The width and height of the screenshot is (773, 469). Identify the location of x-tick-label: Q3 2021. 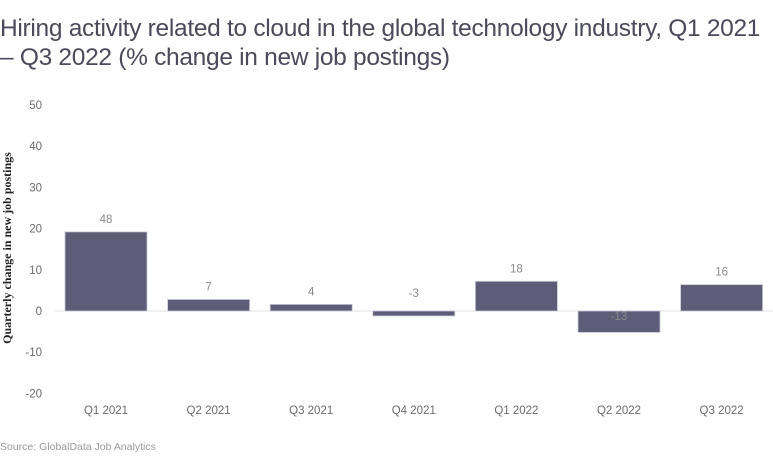
(311, 411).